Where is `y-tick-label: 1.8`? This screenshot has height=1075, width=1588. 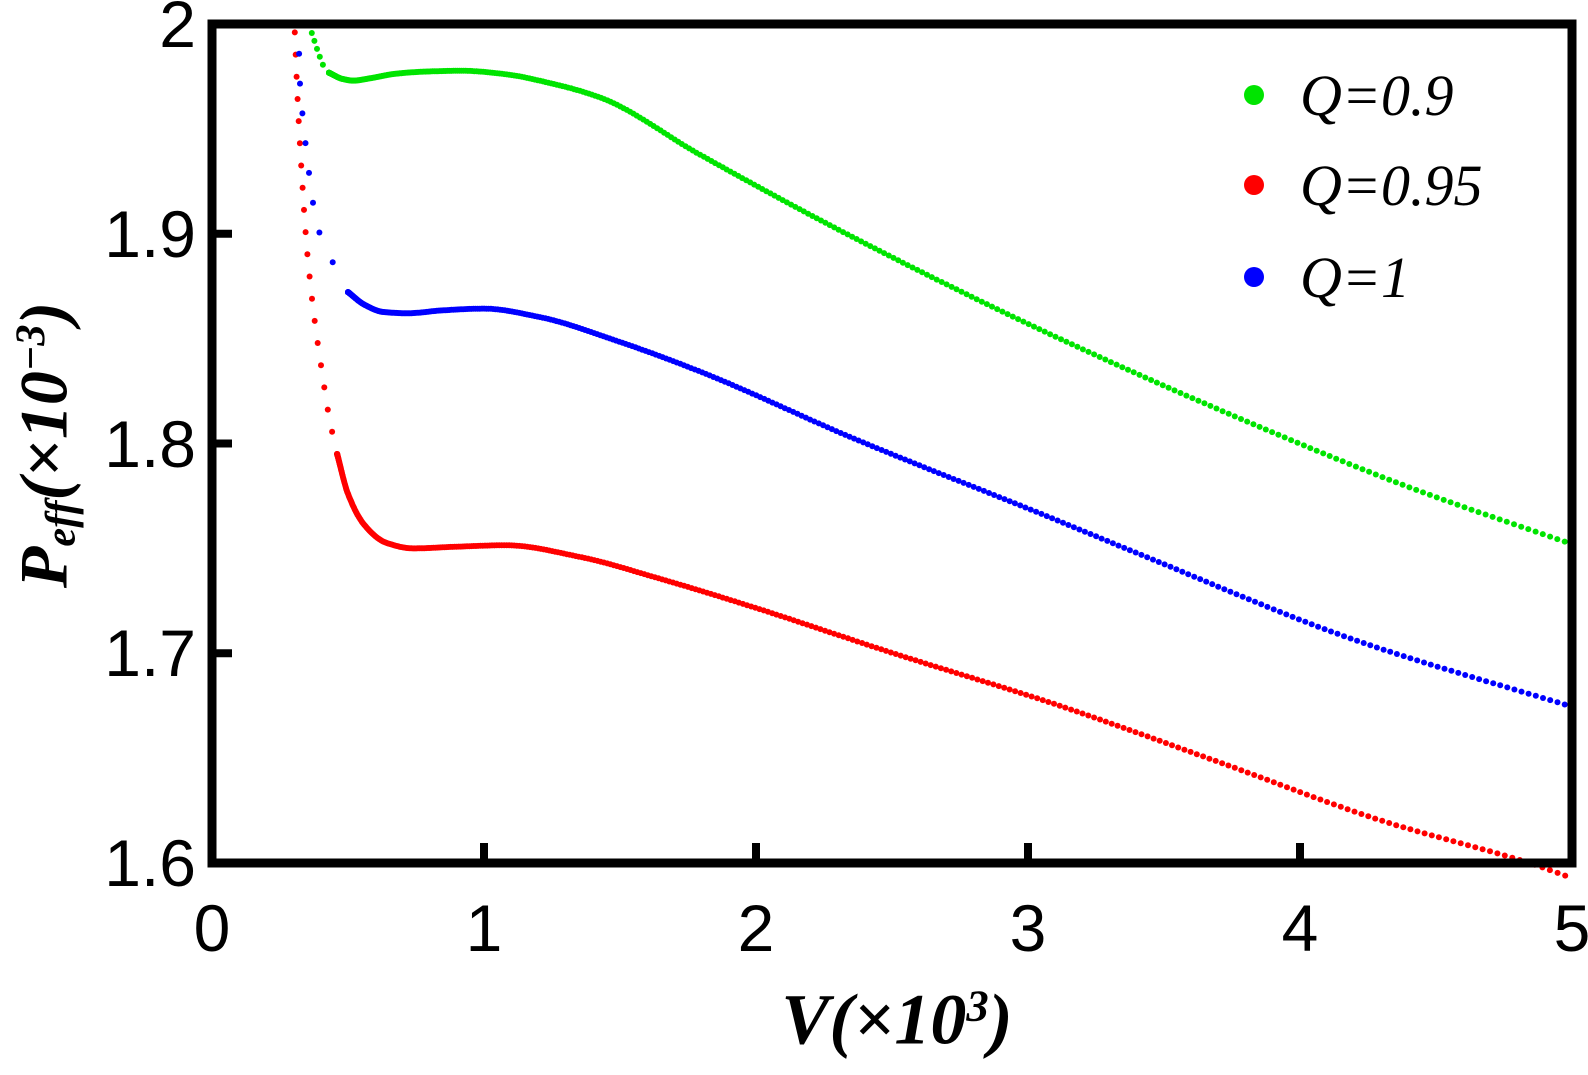
y-tick-label: 1.8 is located at coordinates (150, 443).